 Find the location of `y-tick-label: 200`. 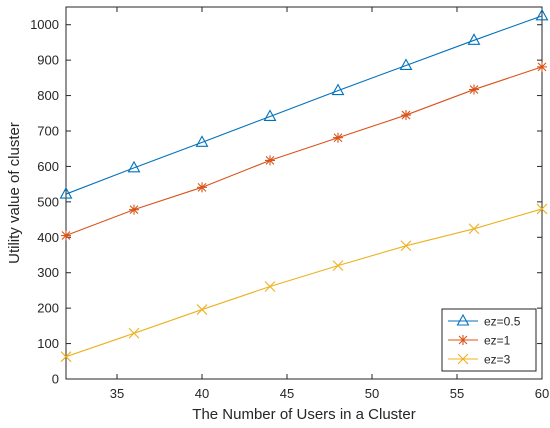

y-tick-label: 200 is located at coordinates (48, 308).